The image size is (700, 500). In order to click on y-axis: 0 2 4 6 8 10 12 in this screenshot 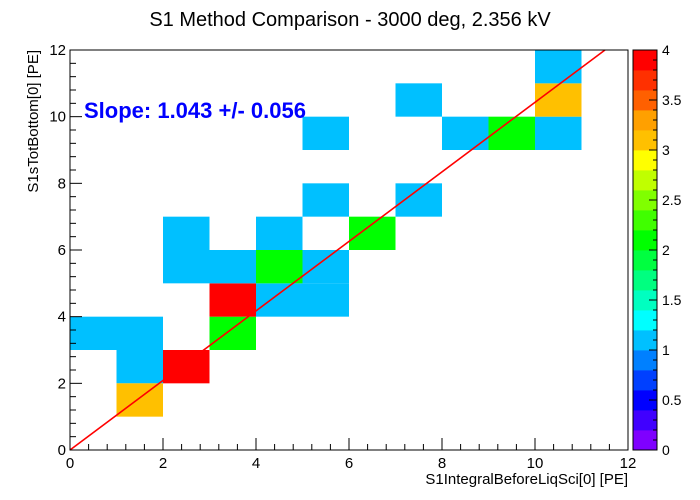, I will do `click(65, 250)`.